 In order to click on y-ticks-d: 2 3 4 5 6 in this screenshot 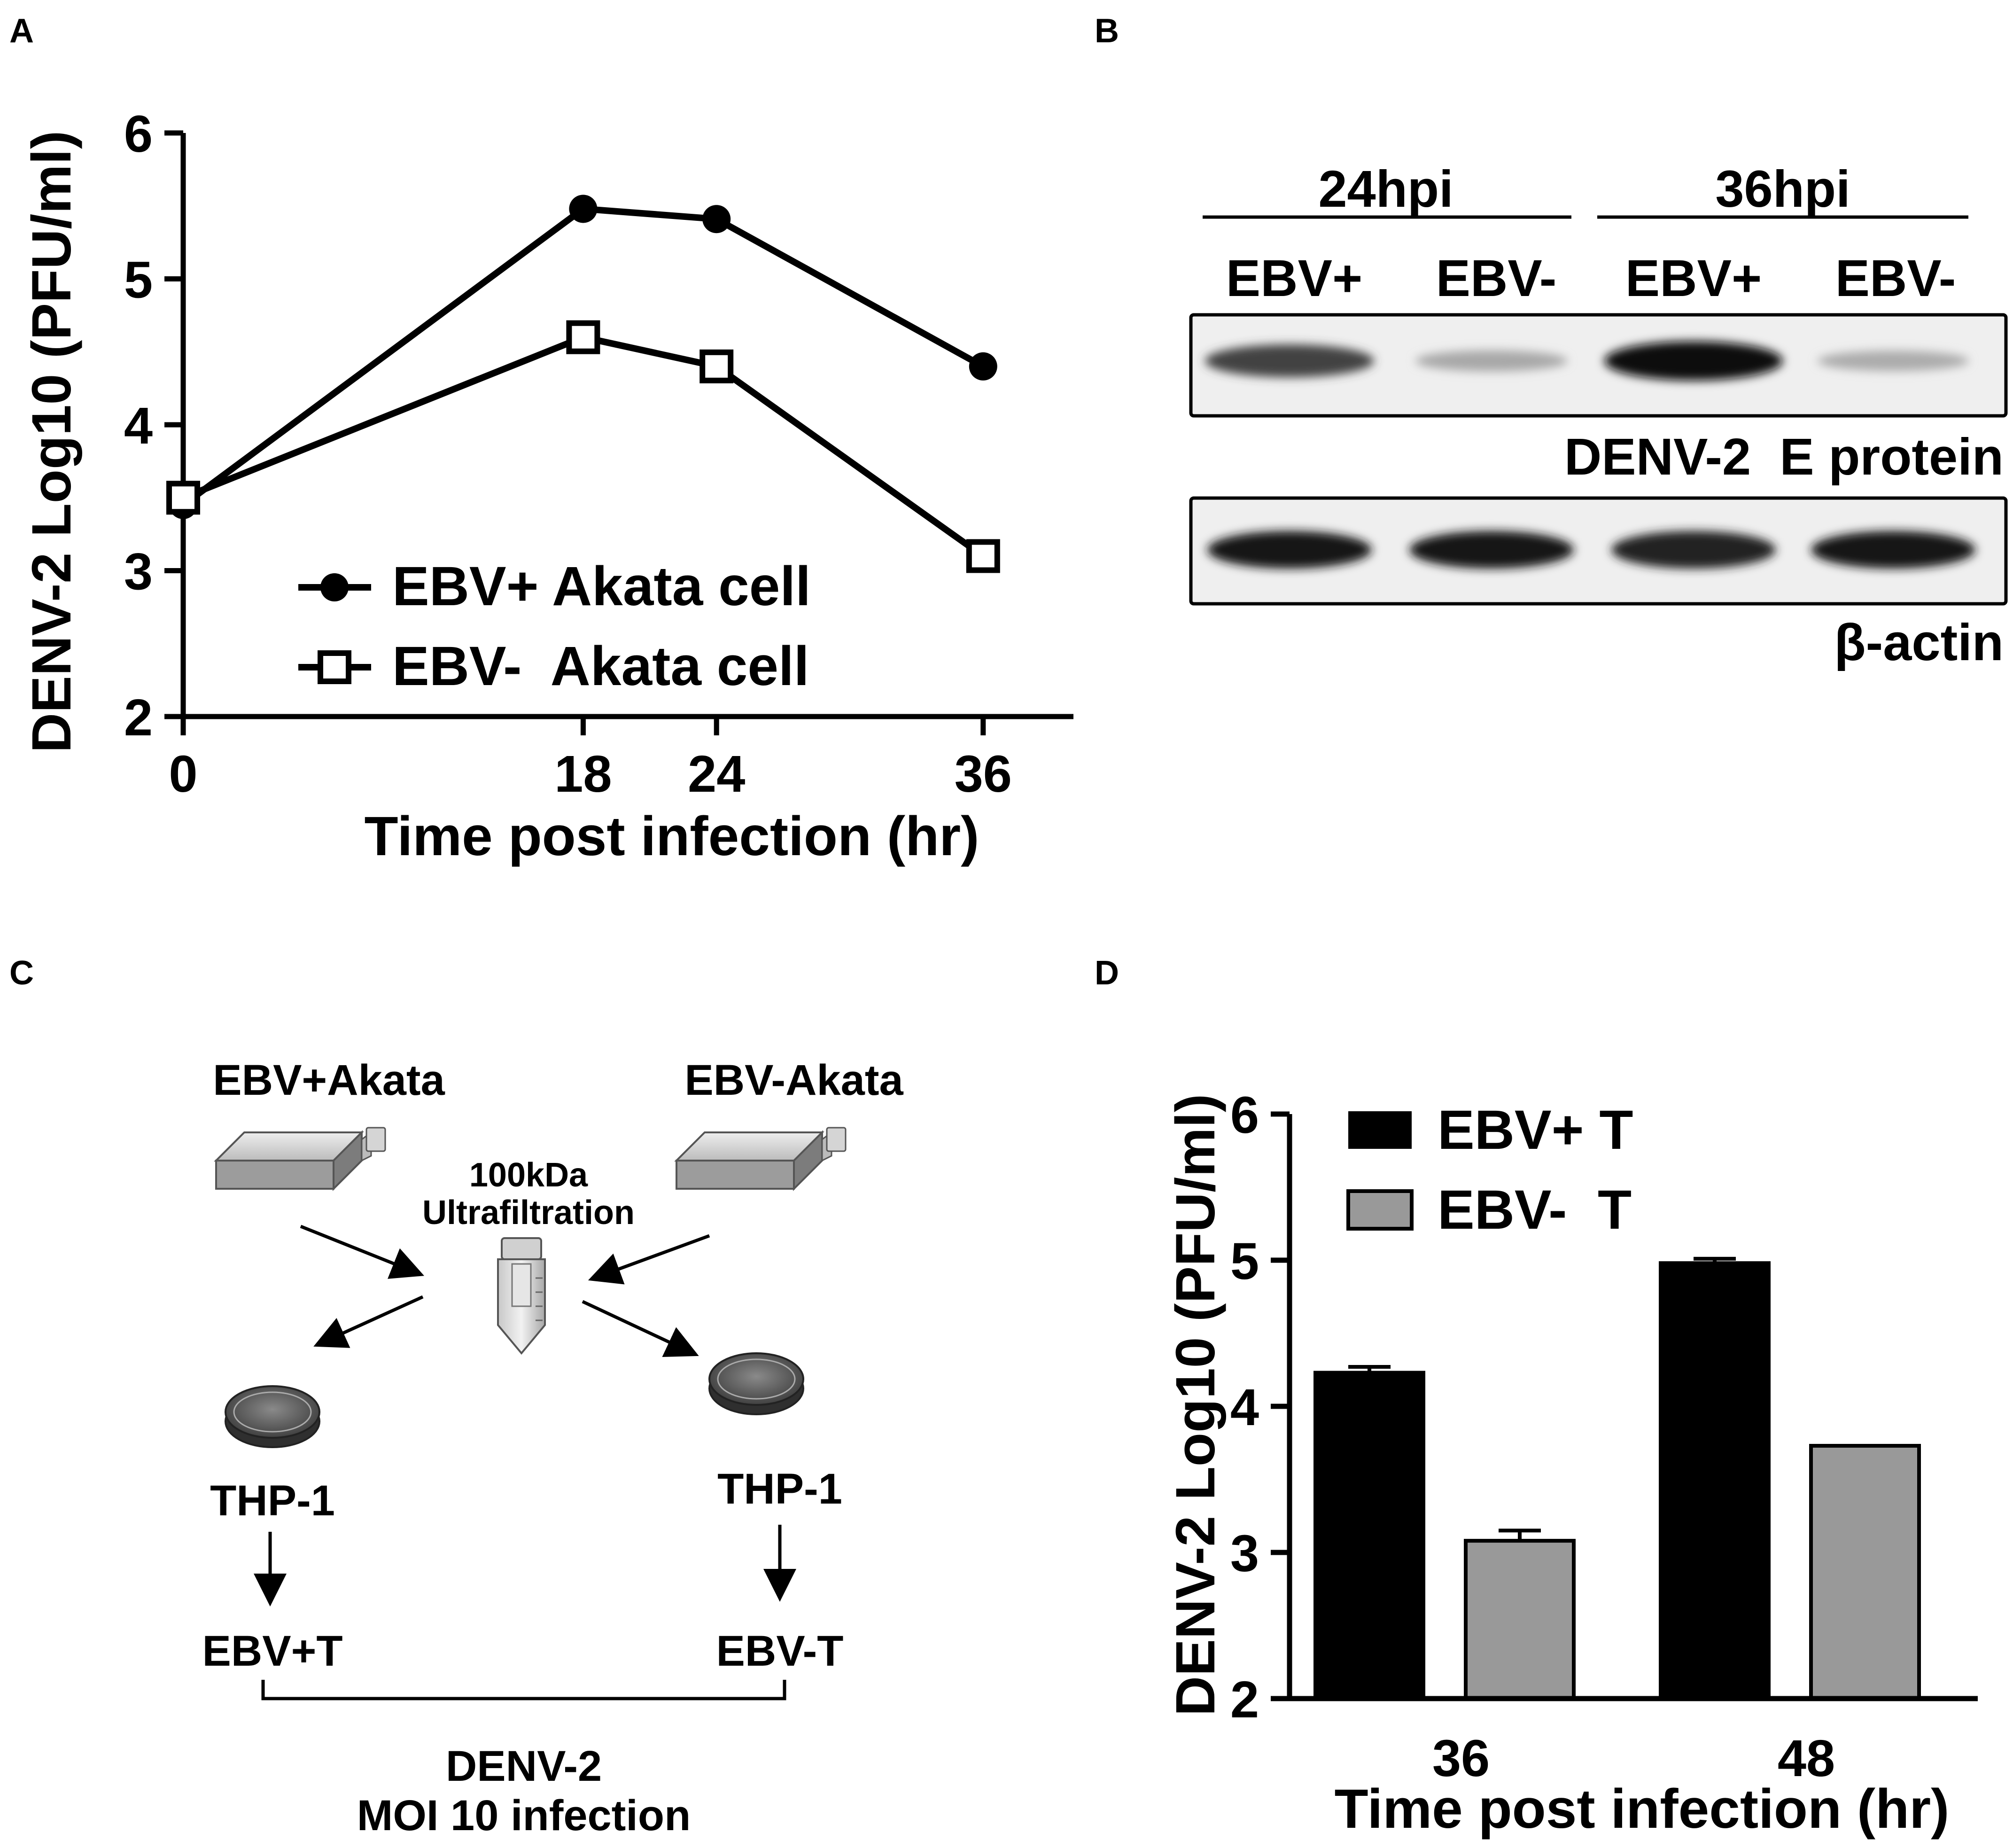, I will do `click(1260, 1407)`.